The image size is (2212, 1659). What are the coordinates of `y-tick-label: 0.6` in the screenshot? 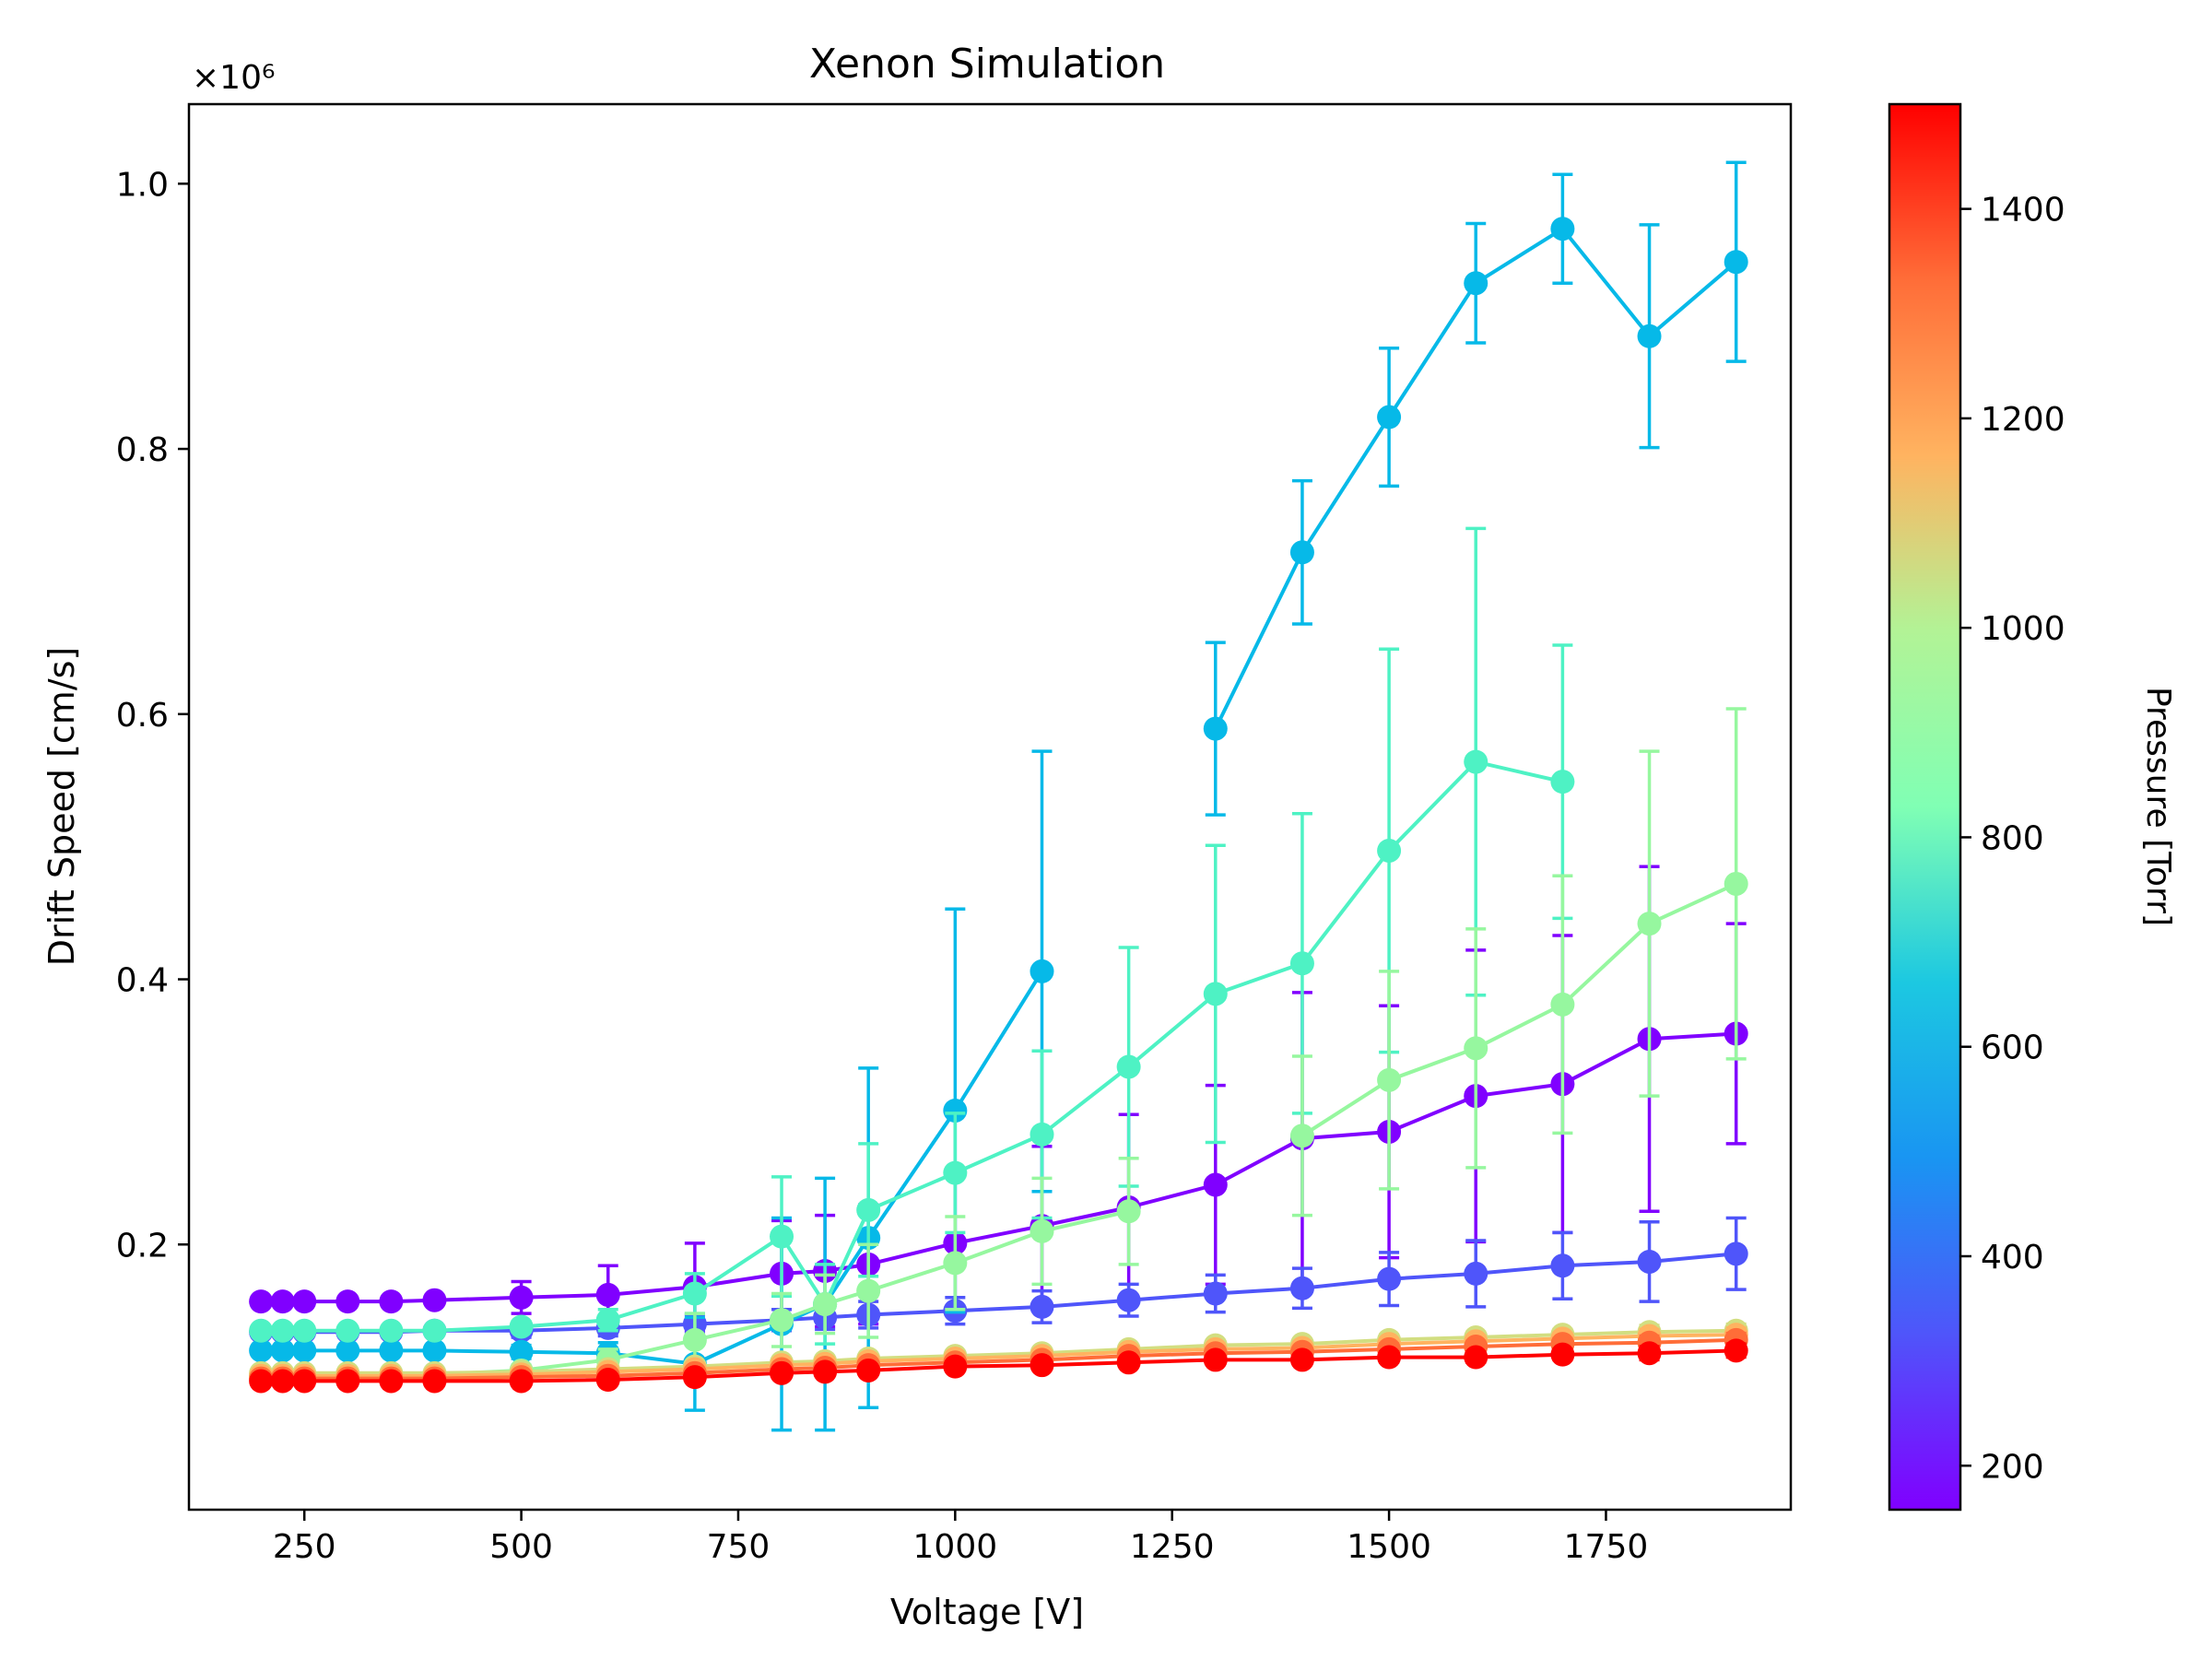 It's located at (142, 716).